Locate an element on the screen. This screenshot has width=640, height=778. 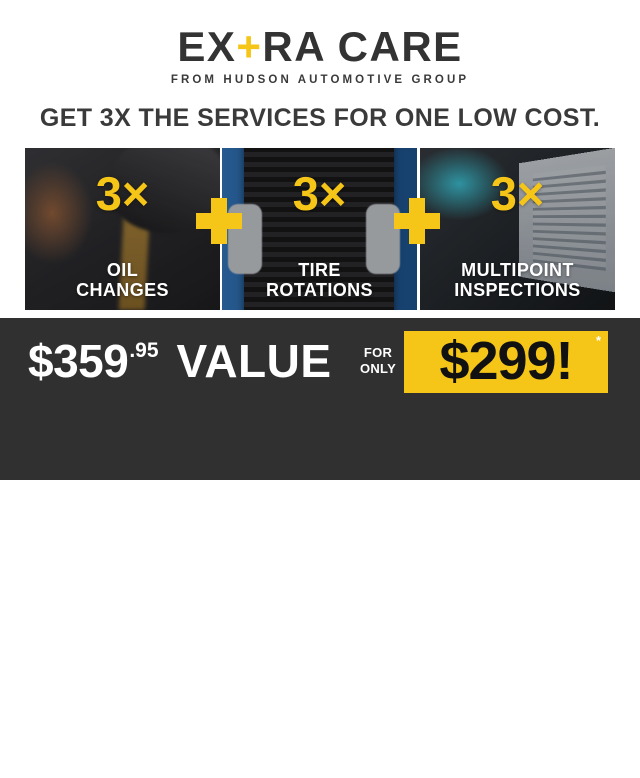
headline: GET 3X THE SERVICES FOR ONE LOW COST. is located at coordinates (320, 118).